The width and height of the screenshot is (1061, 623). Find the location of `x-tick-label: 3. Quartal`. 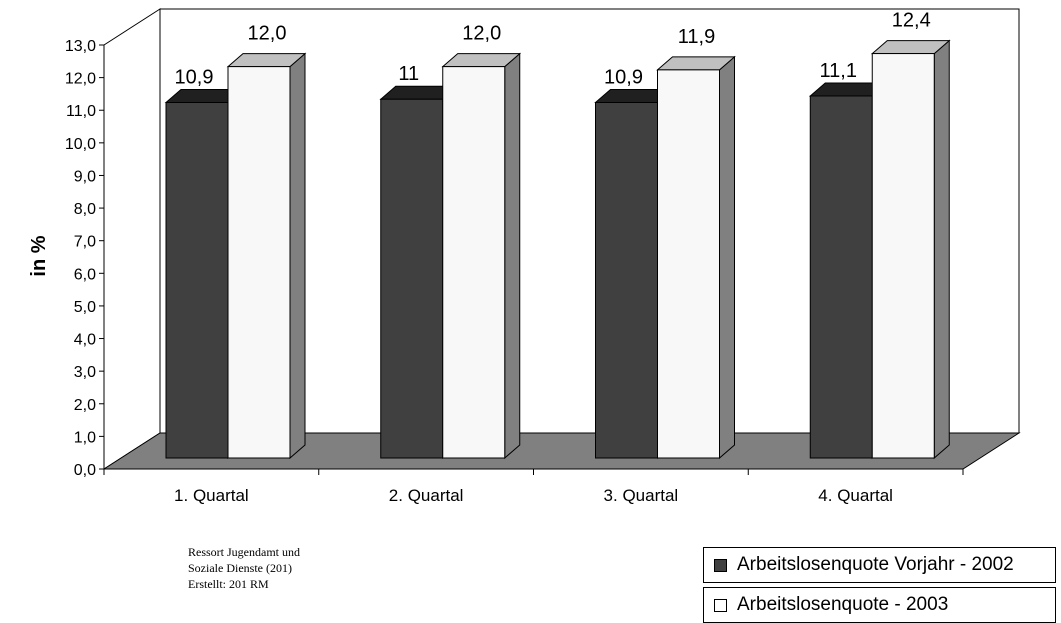

x-tick-label: 3. Quartal is located at coordinates (641, 495).